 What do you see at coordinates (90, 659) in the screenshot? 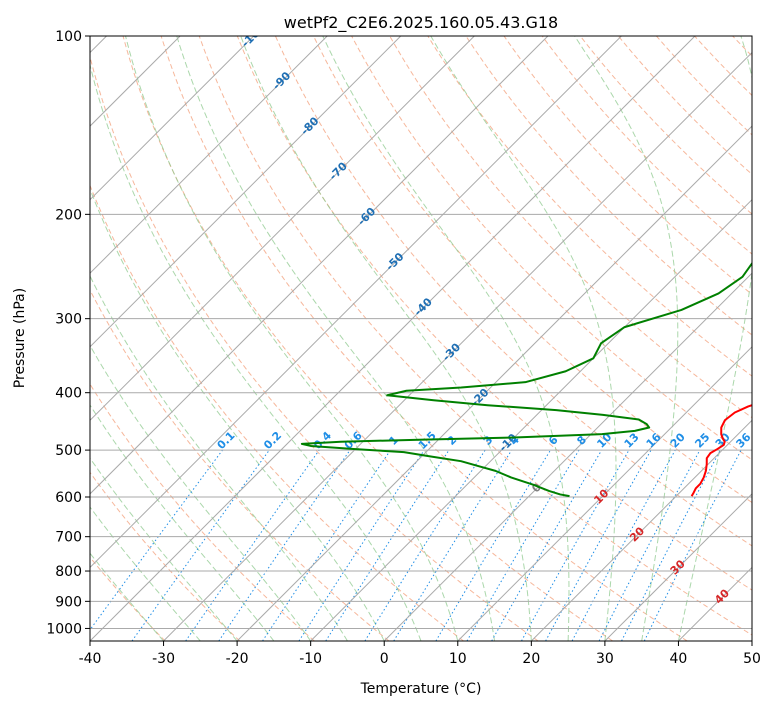
I see `x-tick-label: -40` at bounding box center [90, 659].